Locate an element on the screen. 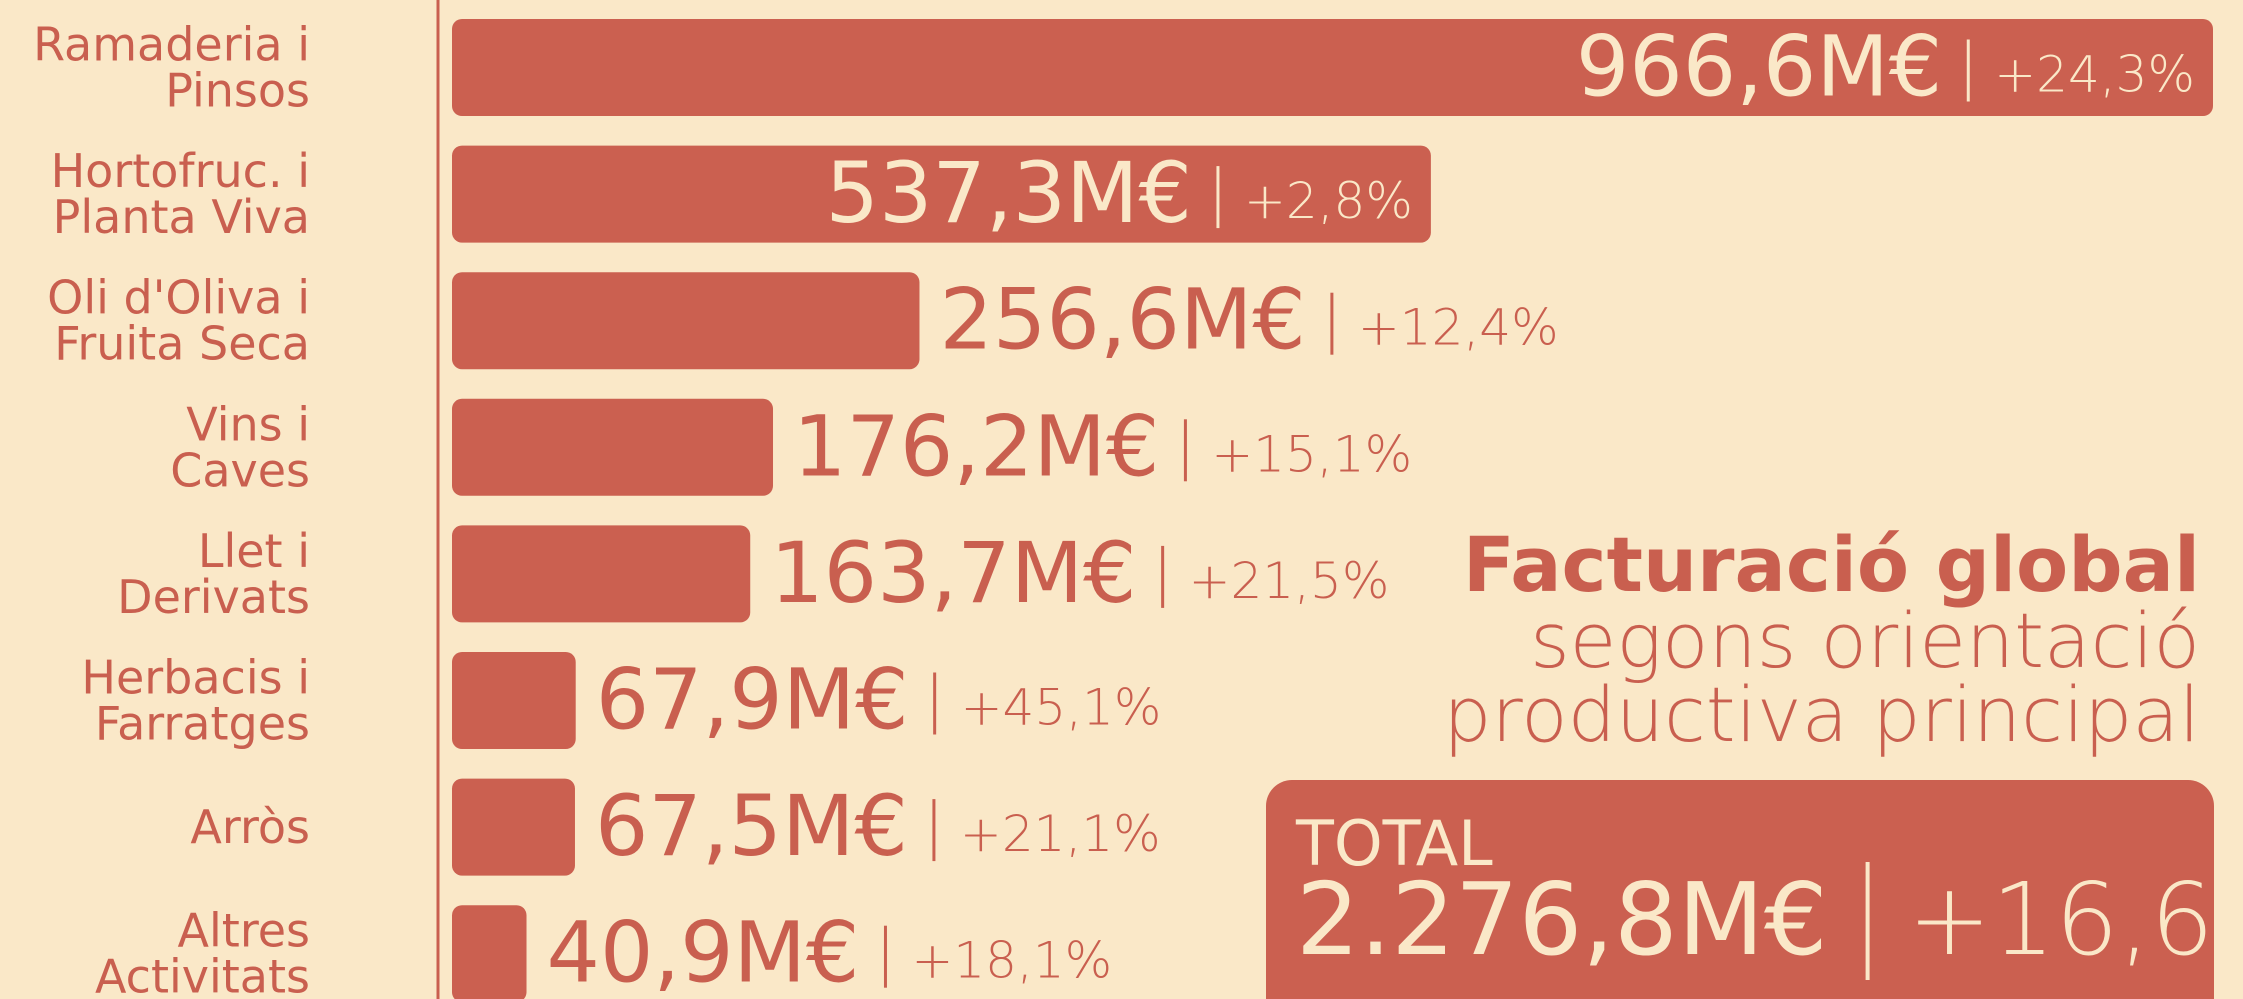 Image resolution: width=2243 pixels, height=999 pixels. value-label: 537,3M€ is located at coordinates (1009, 193).